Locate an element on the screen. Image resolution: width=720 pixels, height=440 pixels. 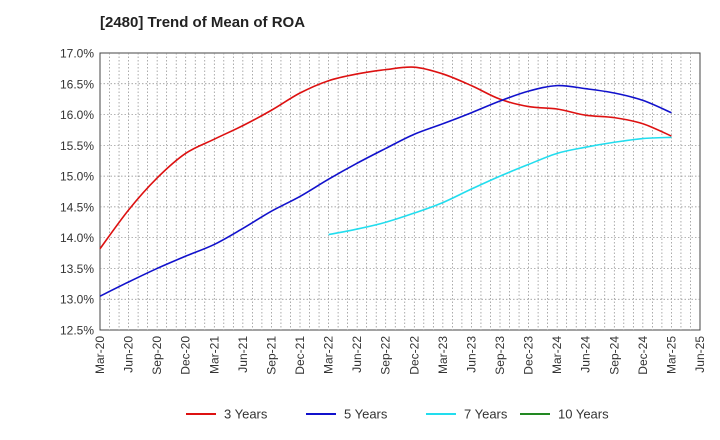
x-tick-label: Sep-24 is located at coordinates (614, 355).